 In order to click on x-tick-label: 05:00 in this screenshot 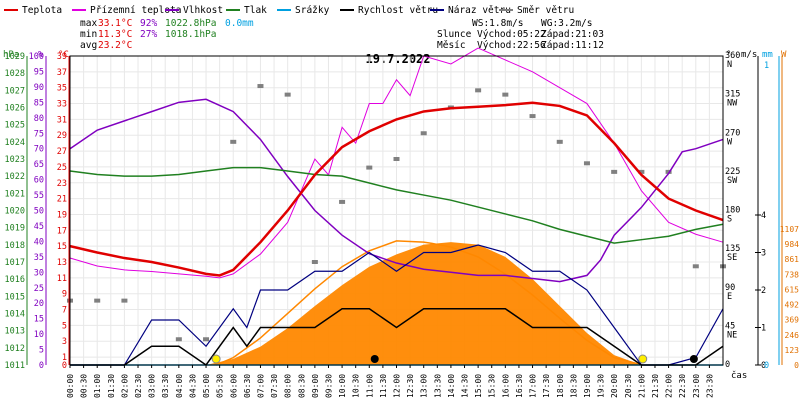, I will do `click(206, 386)`.